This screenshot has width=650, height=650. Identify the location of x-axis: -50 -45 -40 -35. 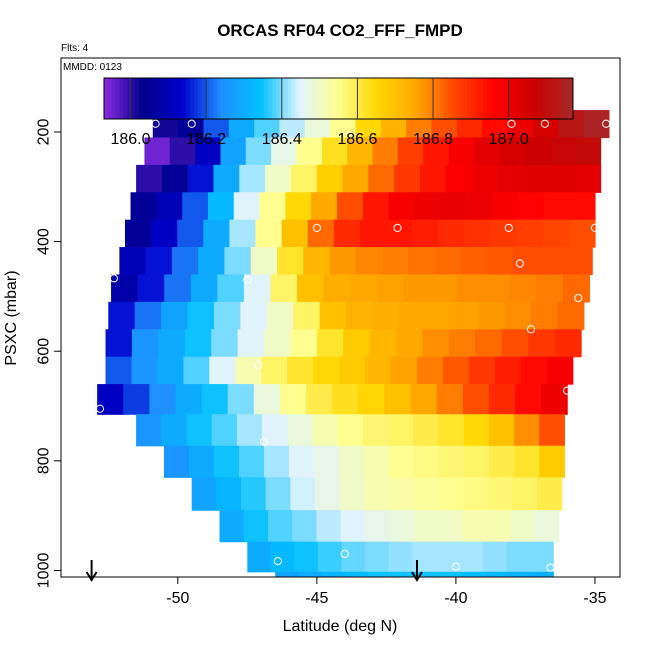
(386, 592).